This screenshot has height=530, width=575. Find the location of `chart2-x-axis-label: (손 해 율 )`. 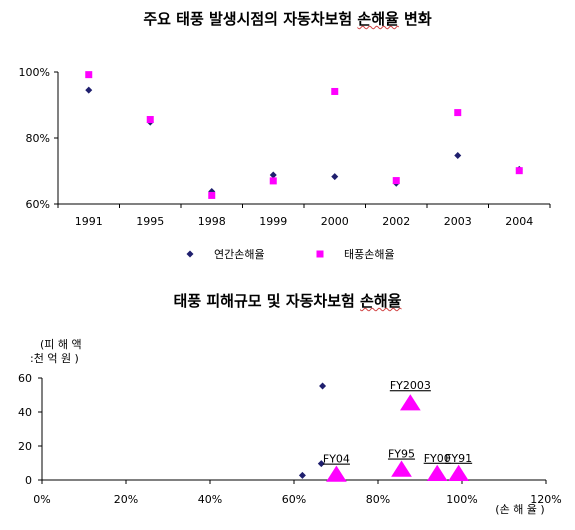

chart2-x-axis-label: (손 해 율 ) is located at coordinates (519, 509).